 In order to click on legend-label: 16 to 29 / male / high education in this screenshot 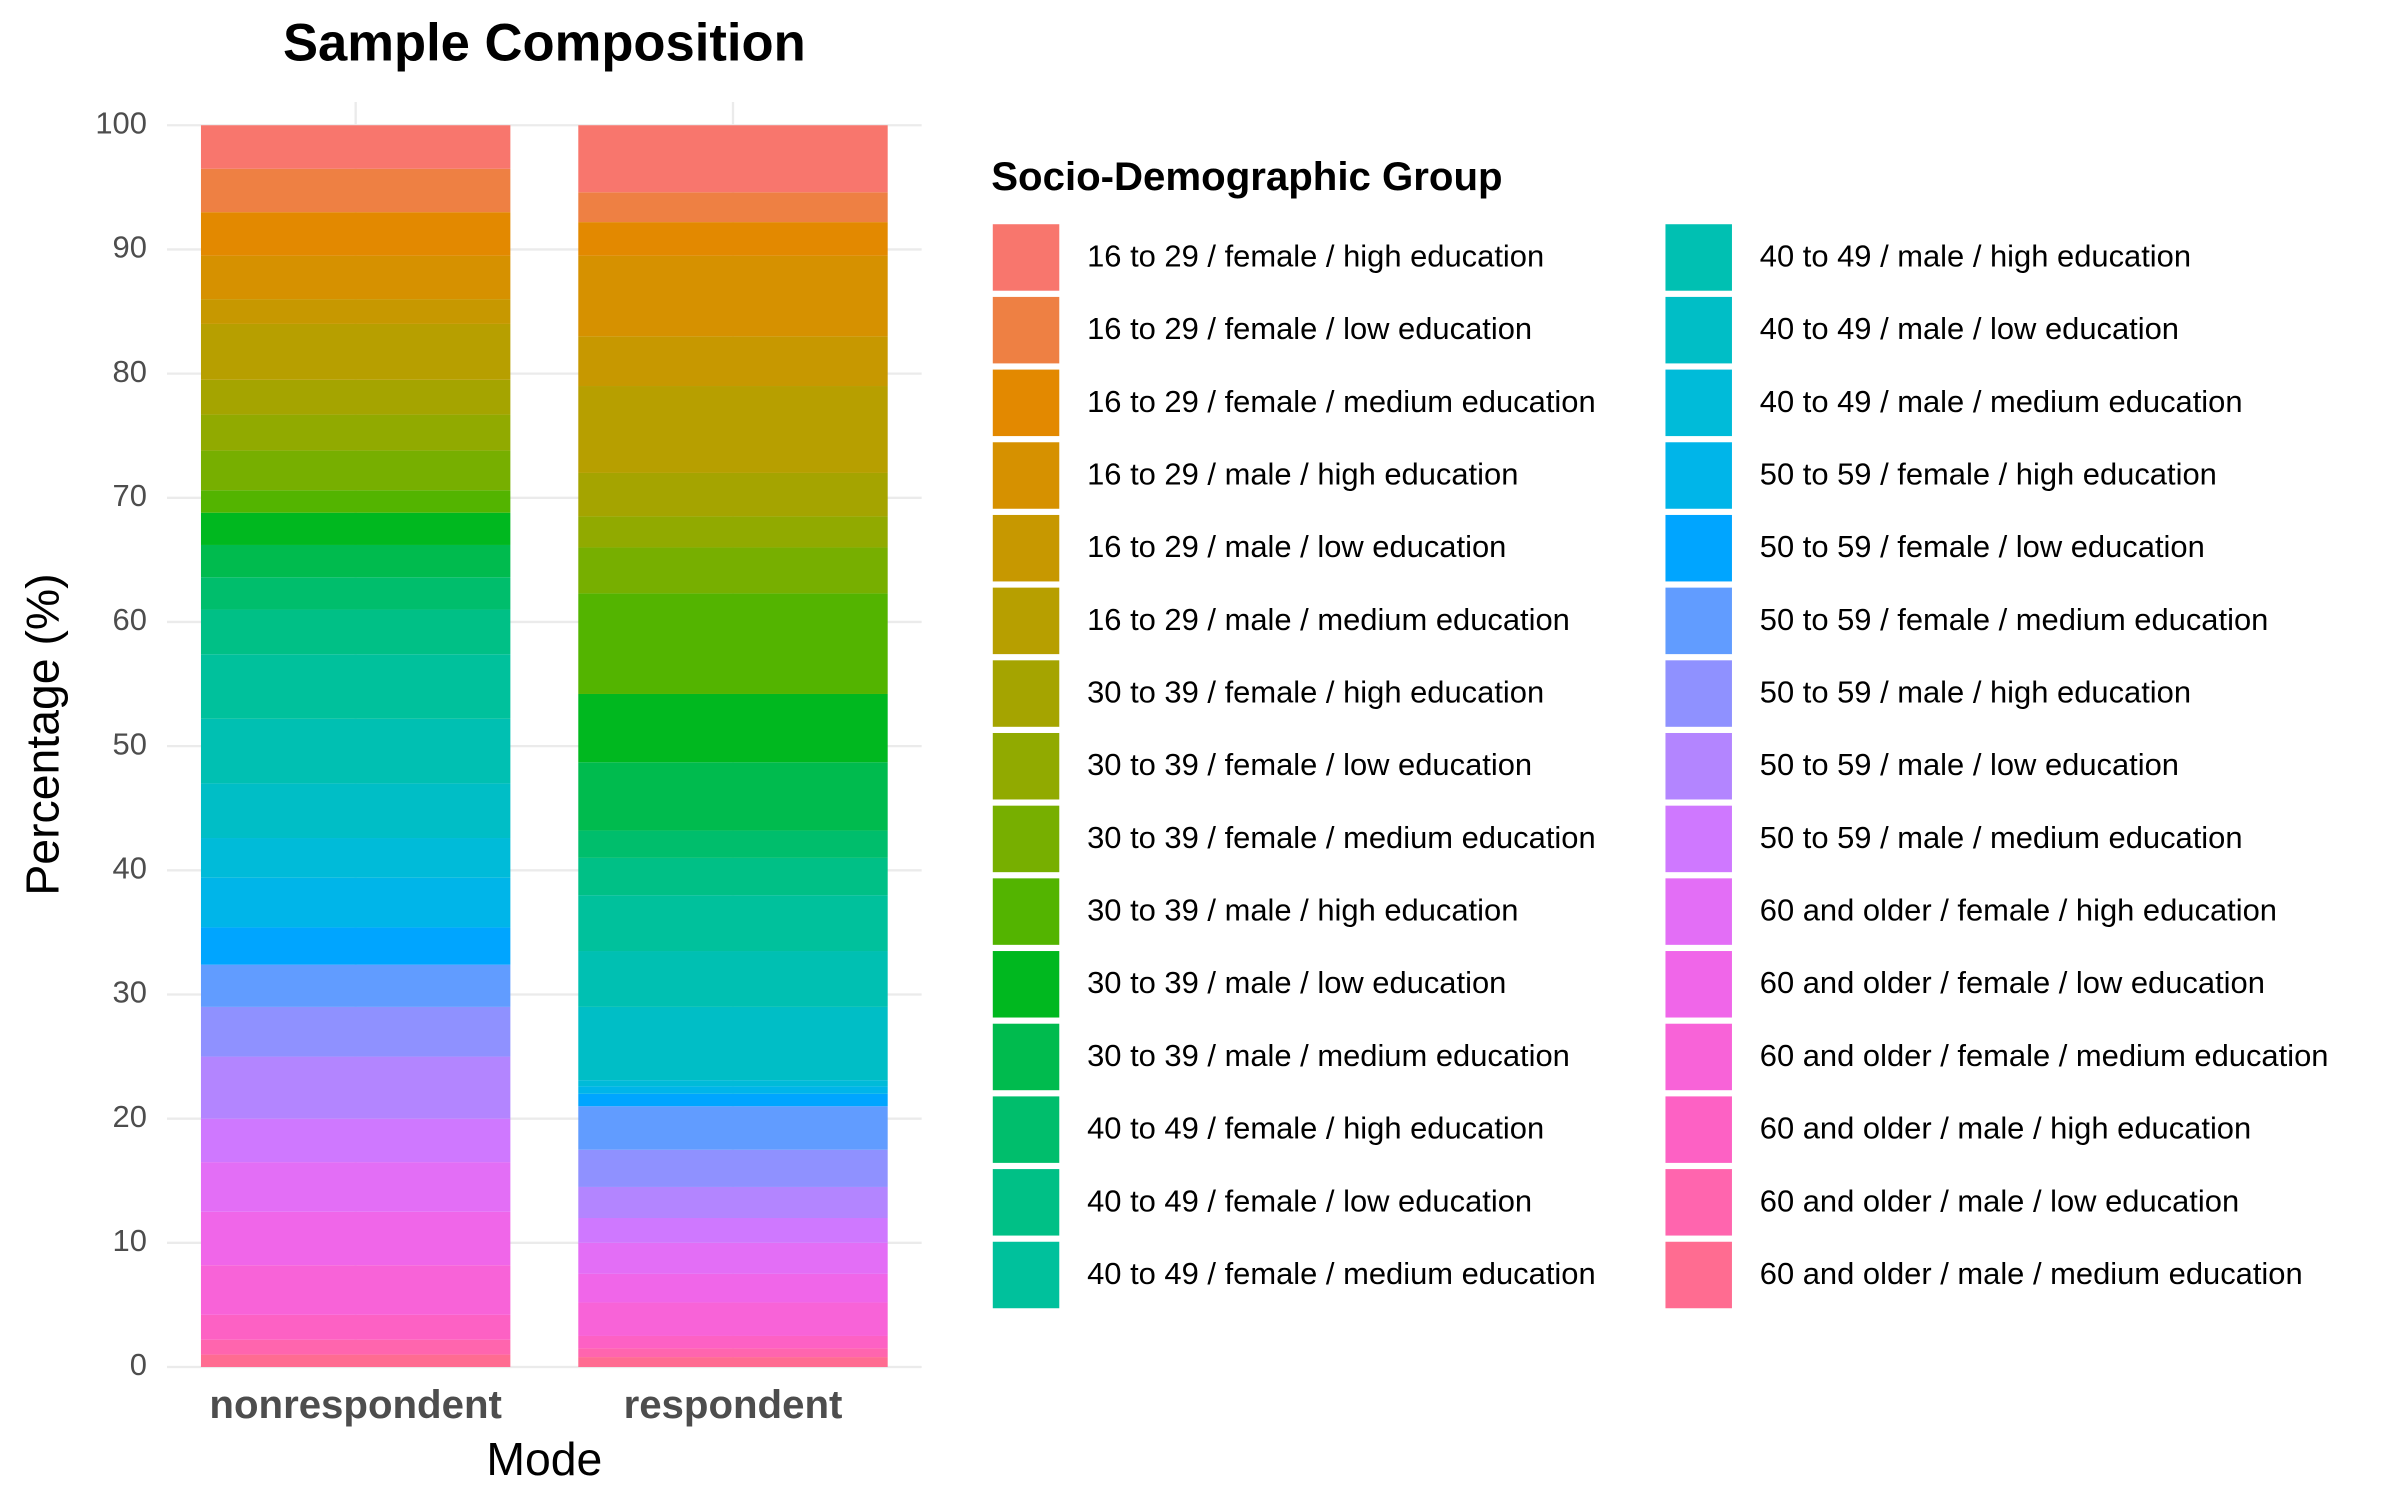, I will do `click(1302, 473)`.